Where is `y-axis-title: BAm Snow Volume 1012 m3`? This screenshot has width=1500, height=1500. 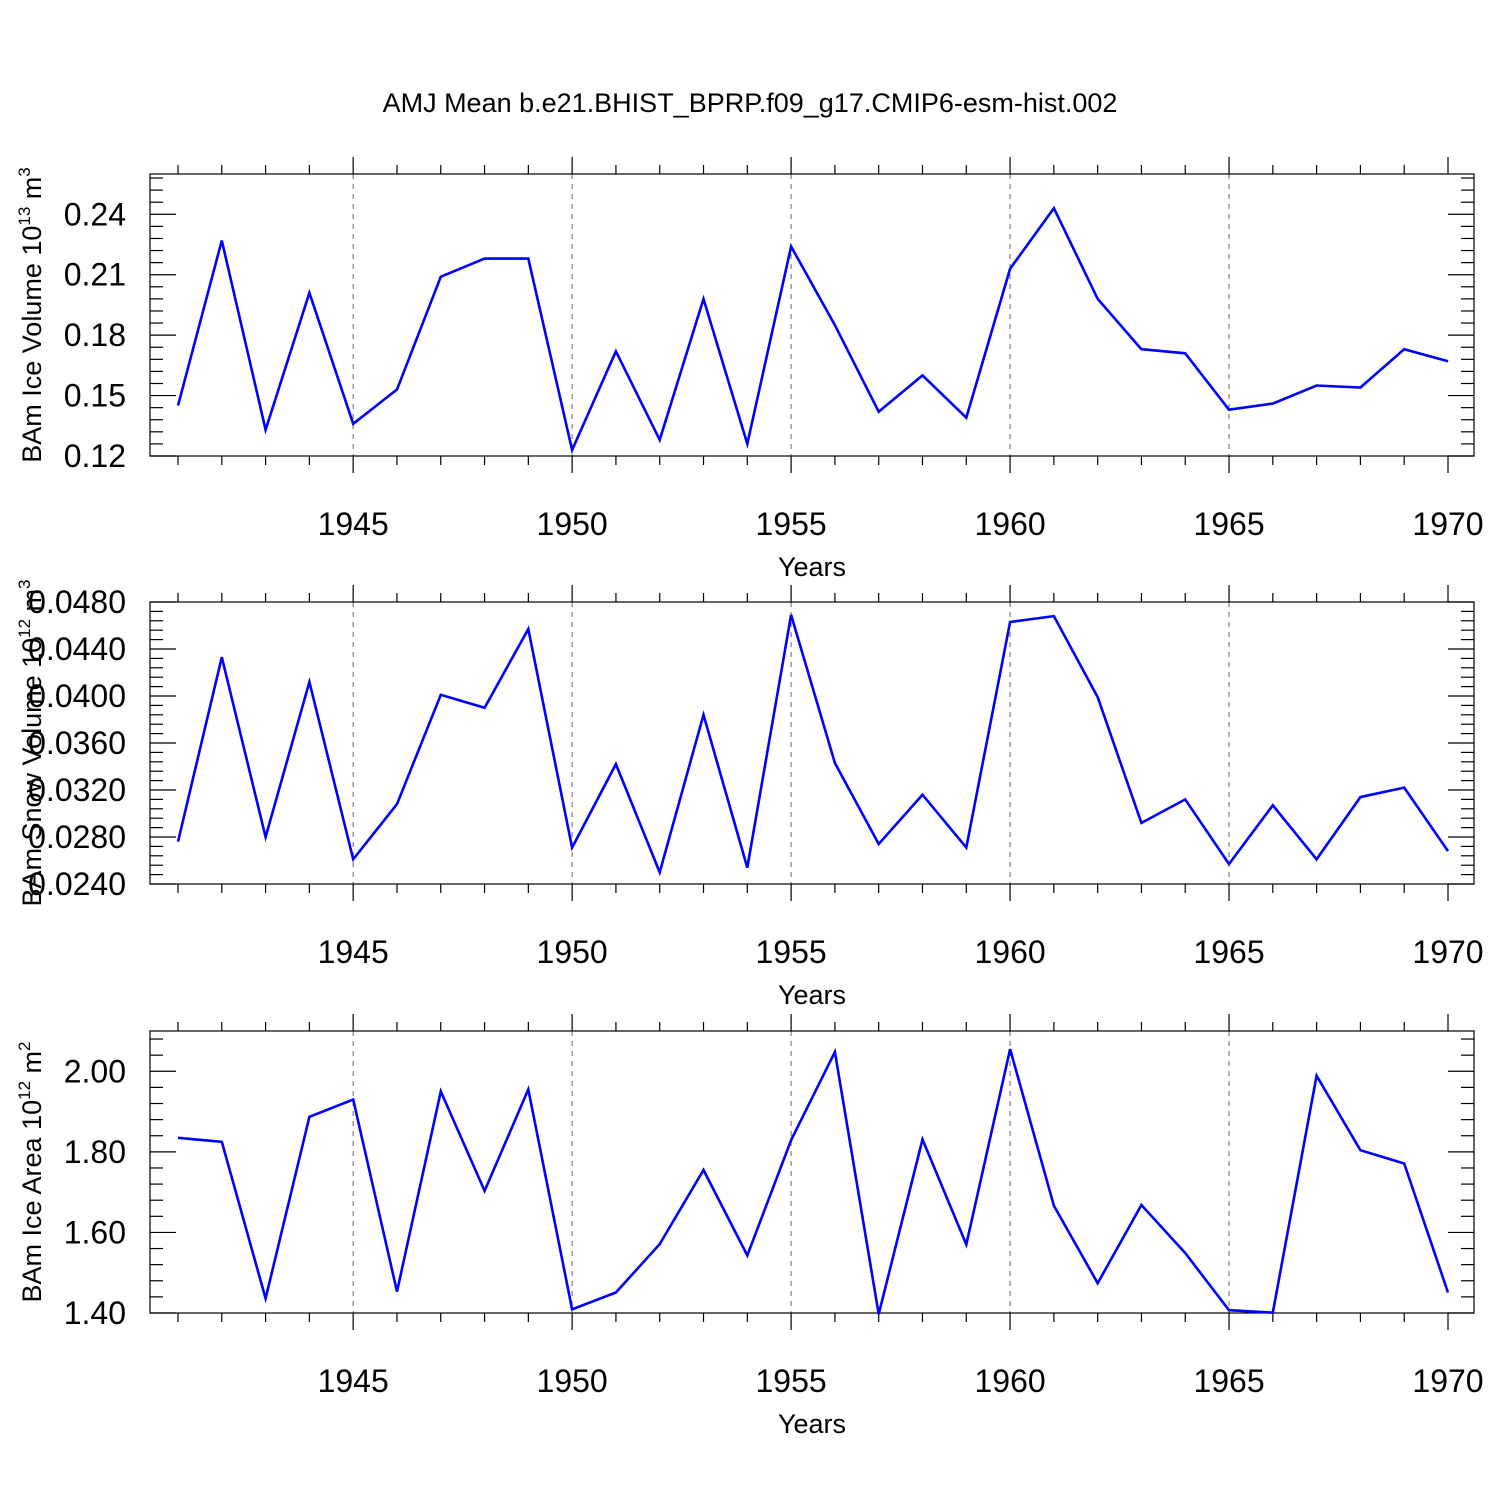
y-axis-title: BAm Snow Volume 1012 m3 is located at coordinates (31, 742).